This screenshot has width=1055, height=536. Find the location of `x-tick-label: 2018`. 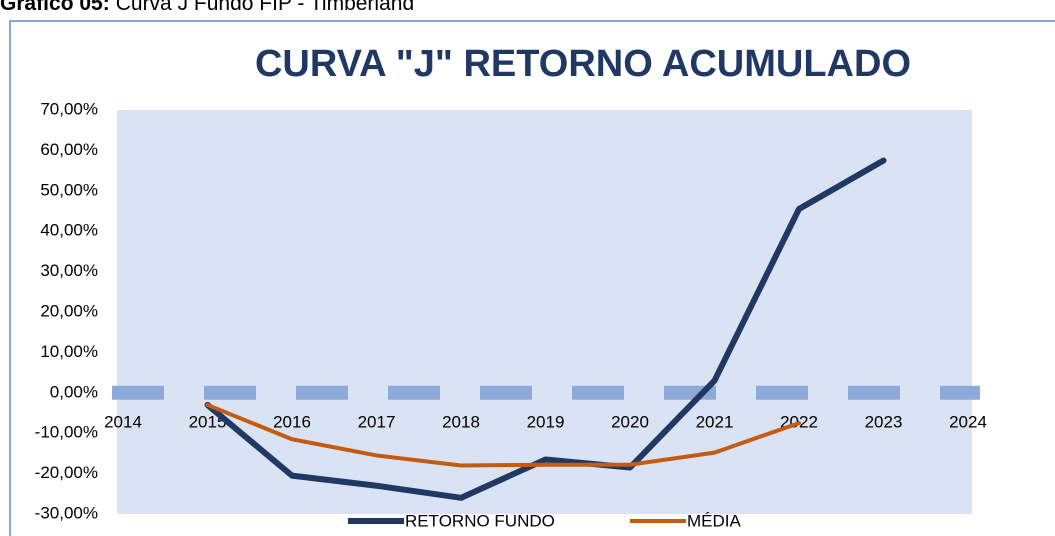

x-tick-label: 2018 is located at coordinates (461, 421).